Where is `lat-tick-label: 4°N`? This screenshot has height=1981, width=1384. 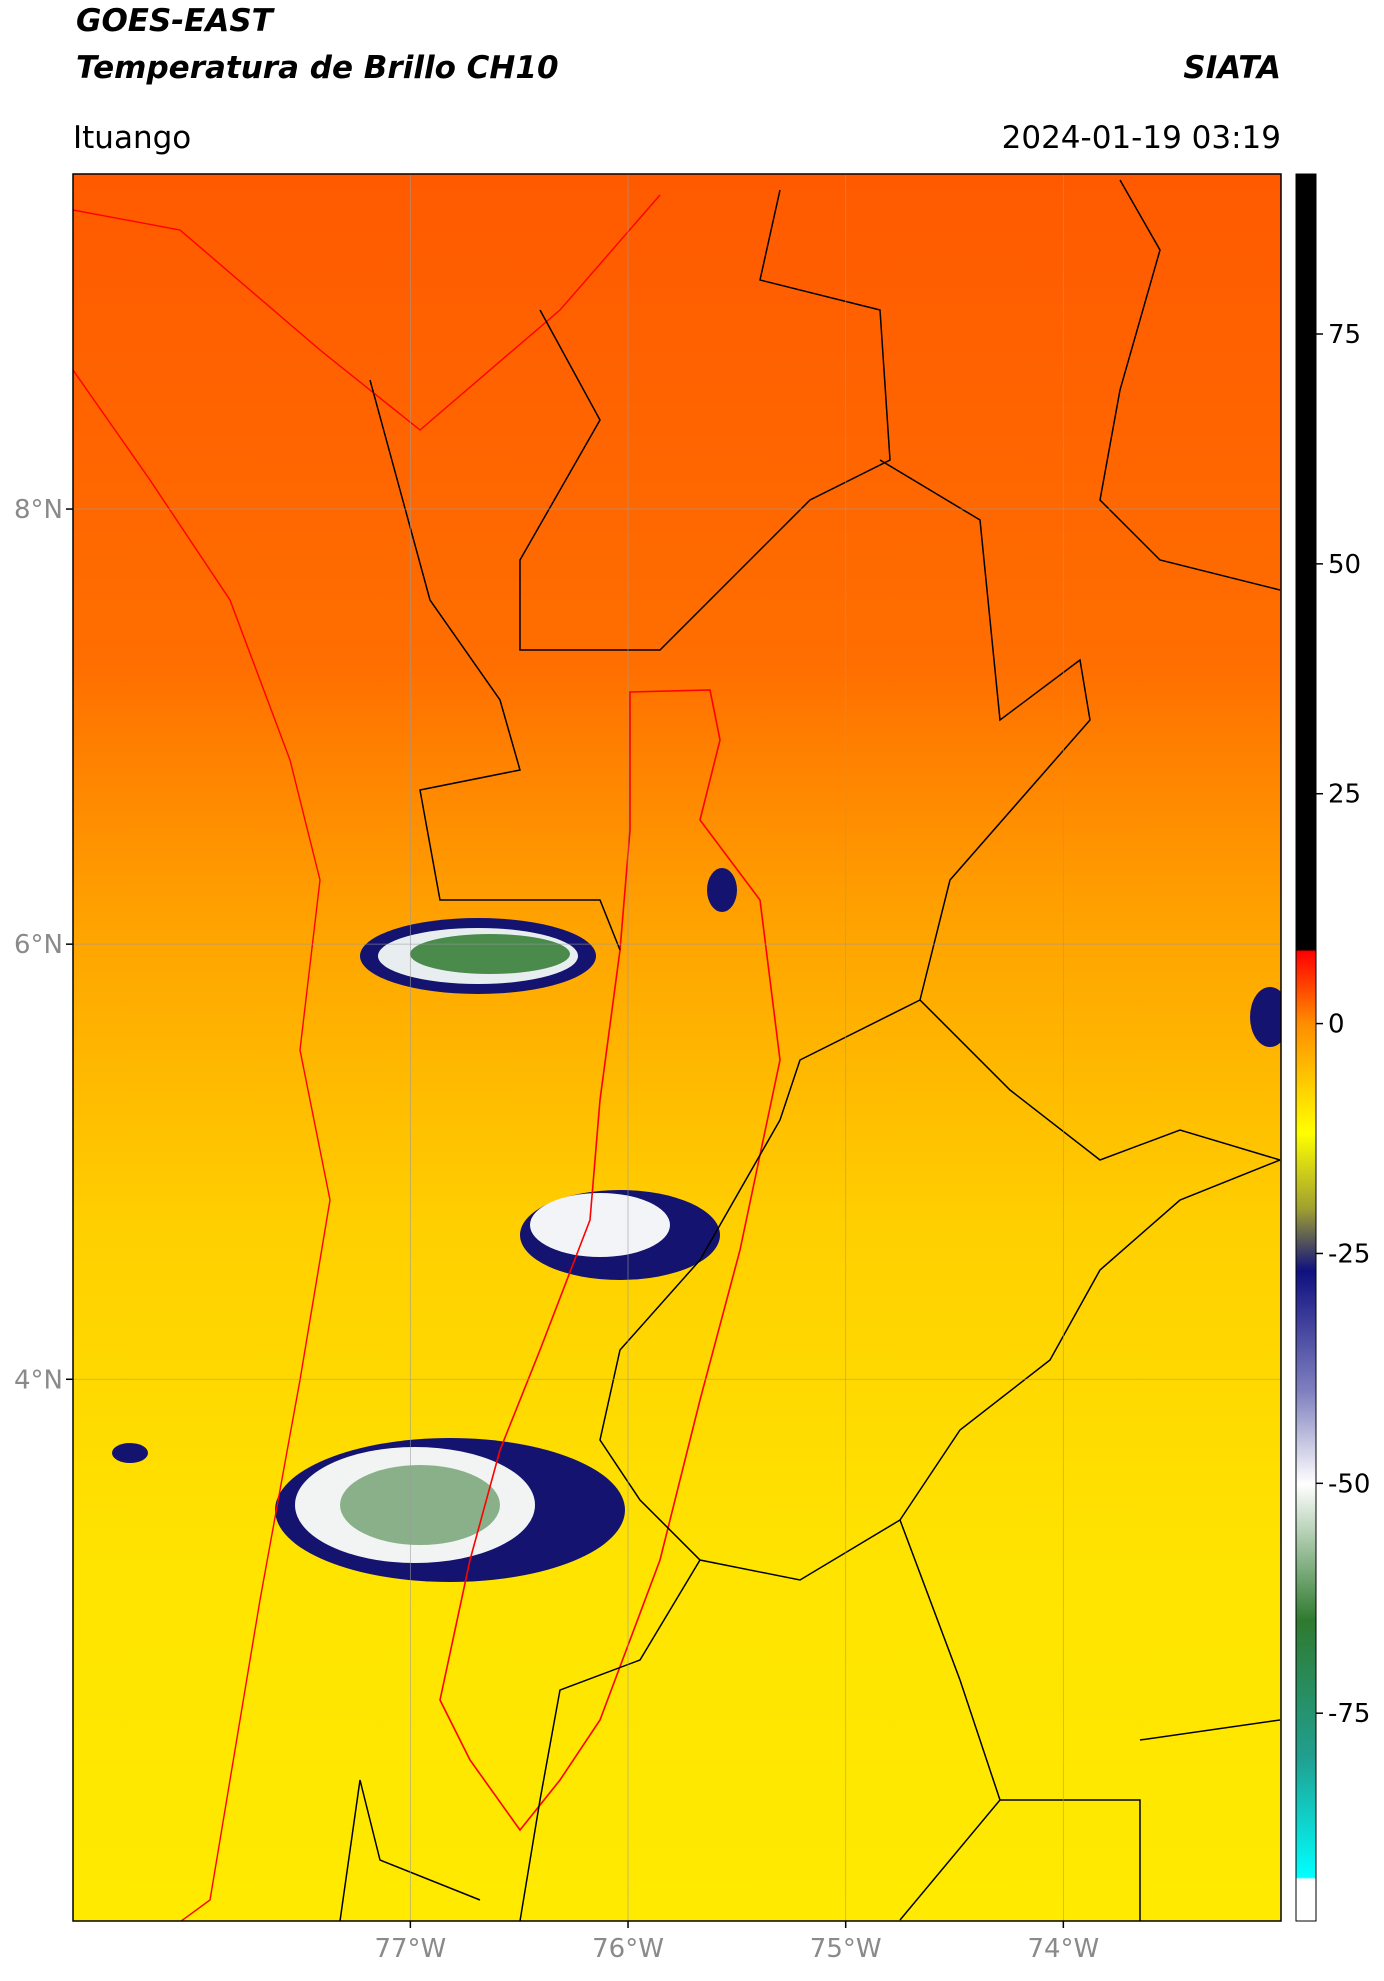
lat-tick-label: 4°N is located at coordinates (38, 1380).